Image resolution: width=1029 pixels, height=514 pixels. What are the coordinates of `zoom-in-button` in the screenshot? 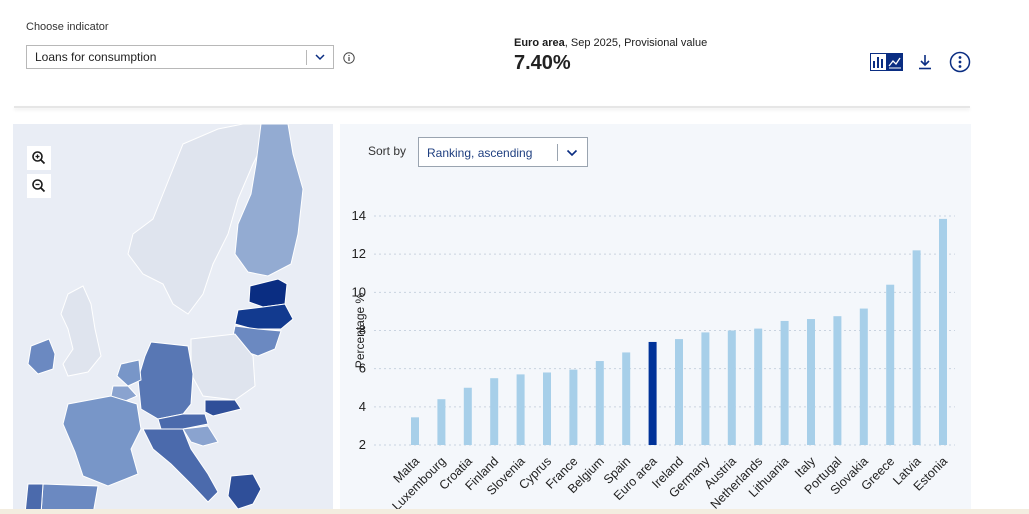 It's located at (39, 158).